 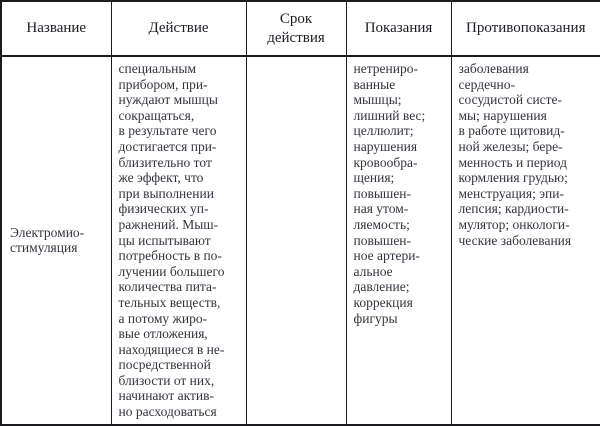 What do you see at coordinates (296, 28) in the screenshot?
I see `column-header-duration: Срок действия` at bounding box center [296, 28].